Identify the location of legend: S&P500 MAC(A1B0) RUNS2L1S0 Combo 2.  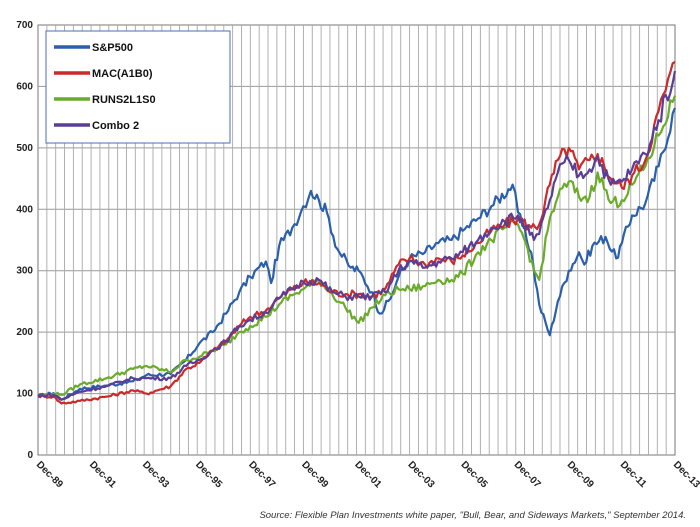
(138, 87).